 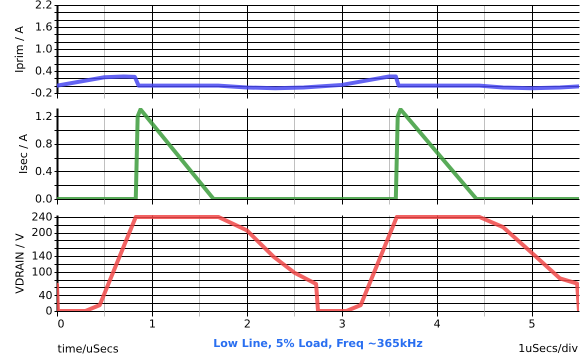 What do you see at coordinates (49, 311) in the screenshot?
I see `y-tick-label: 0` at bounding box center [49, 311].